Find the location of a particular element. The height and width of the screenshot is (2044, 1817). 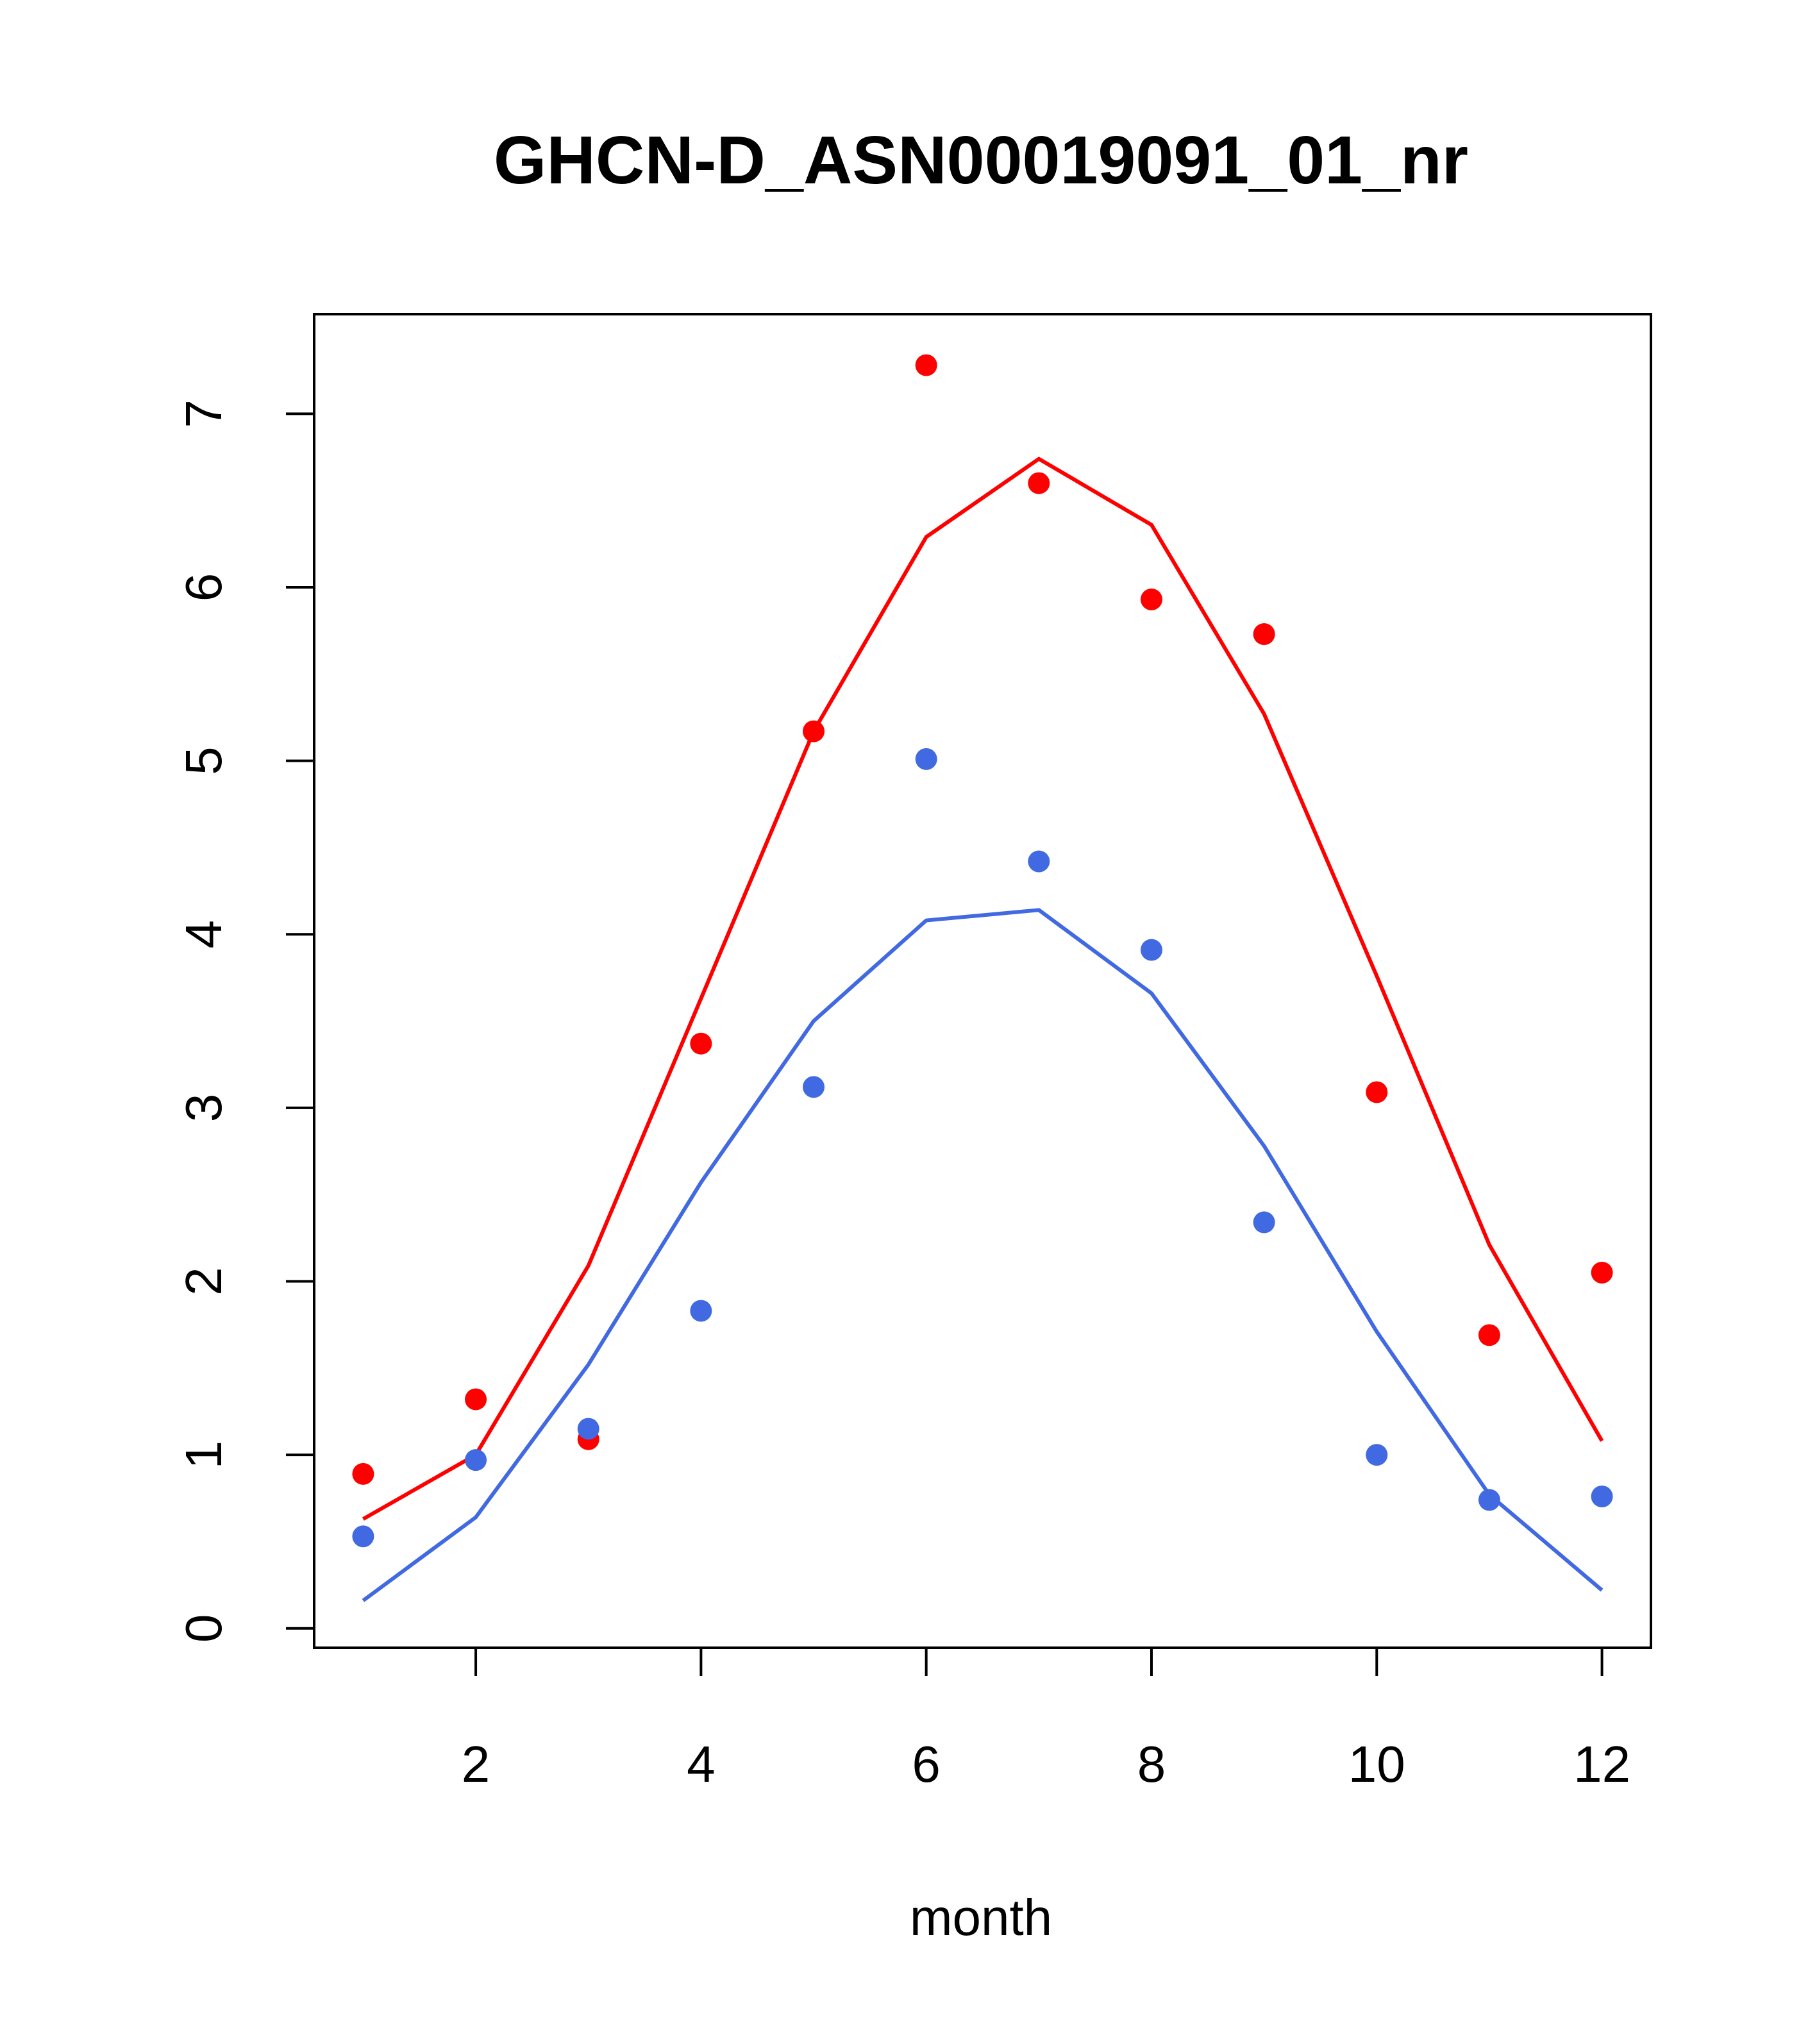

chart-title: GHCN-D_ASN00019091_01_nr is located at coordinates (981, 160).